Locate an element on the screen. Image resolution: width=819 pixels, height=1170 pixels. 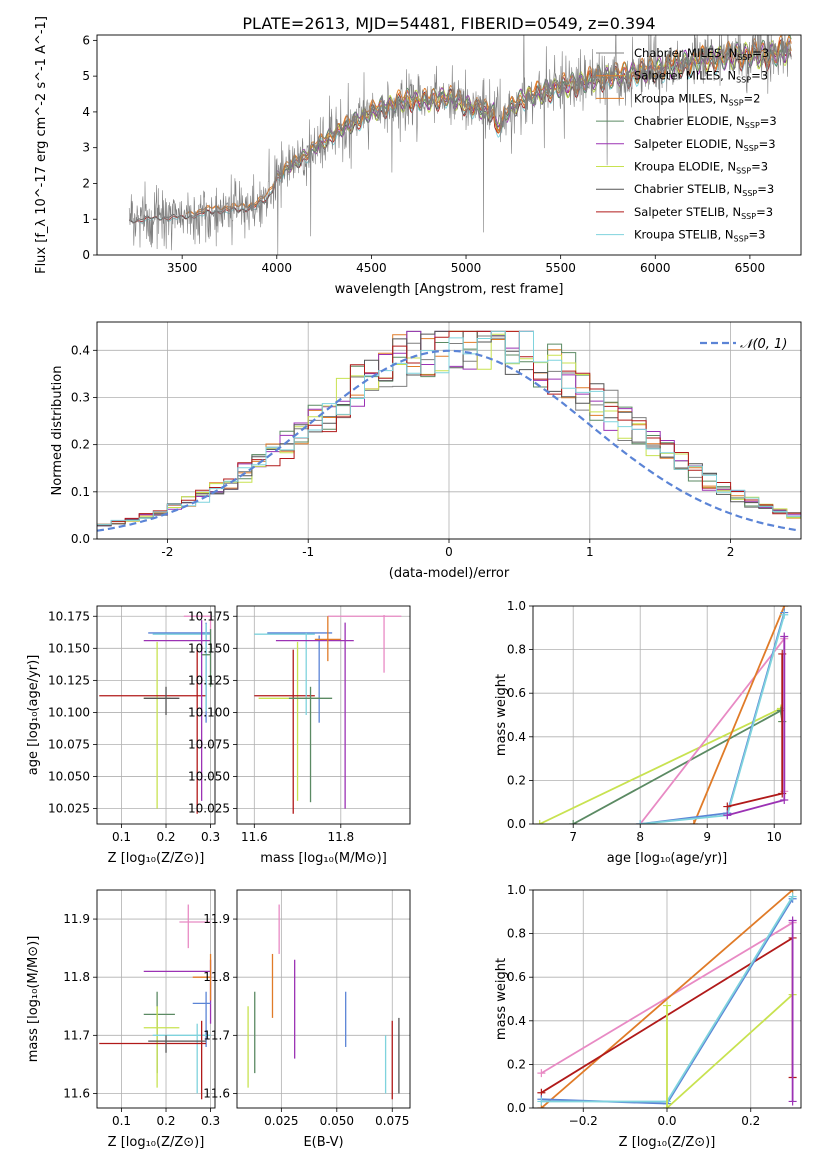
x-tick-label: 5000 is located at coordinates (466, 268).